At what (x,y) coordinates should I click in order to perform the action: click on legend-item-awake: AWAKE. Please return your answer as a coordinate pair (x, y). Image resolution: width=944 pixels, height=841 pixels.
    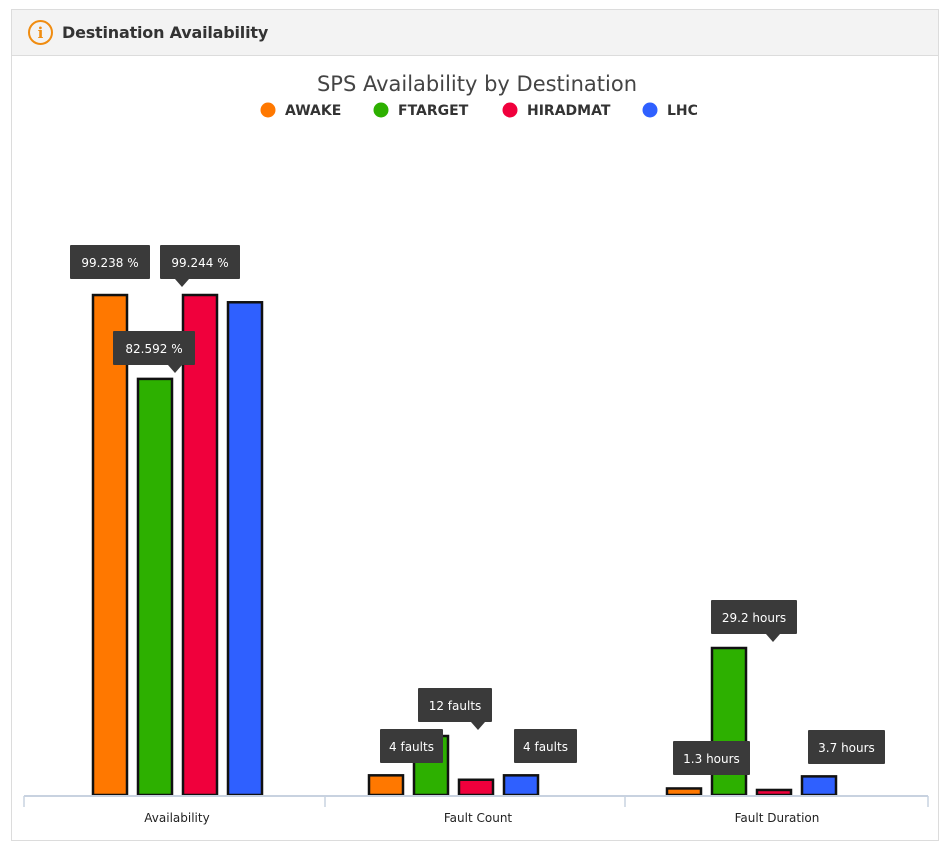
    Looking at the image, I should click on (301, 111).